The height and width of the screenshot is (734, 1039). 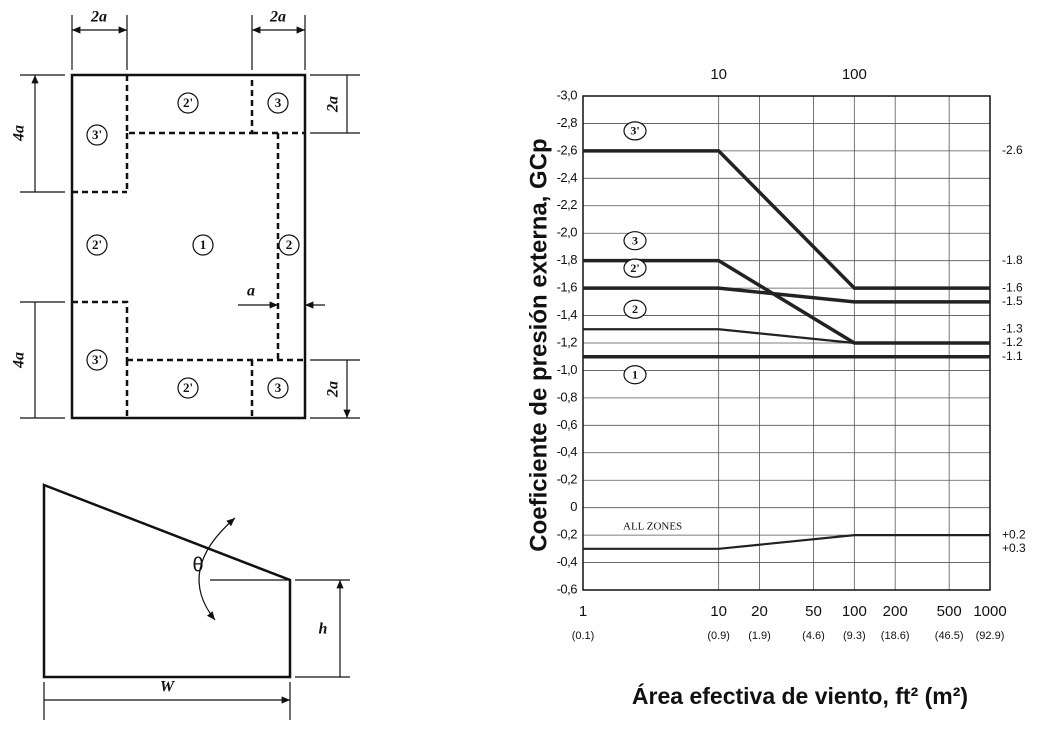 I want to click on series-label: 1, so click(x=635, y=374).